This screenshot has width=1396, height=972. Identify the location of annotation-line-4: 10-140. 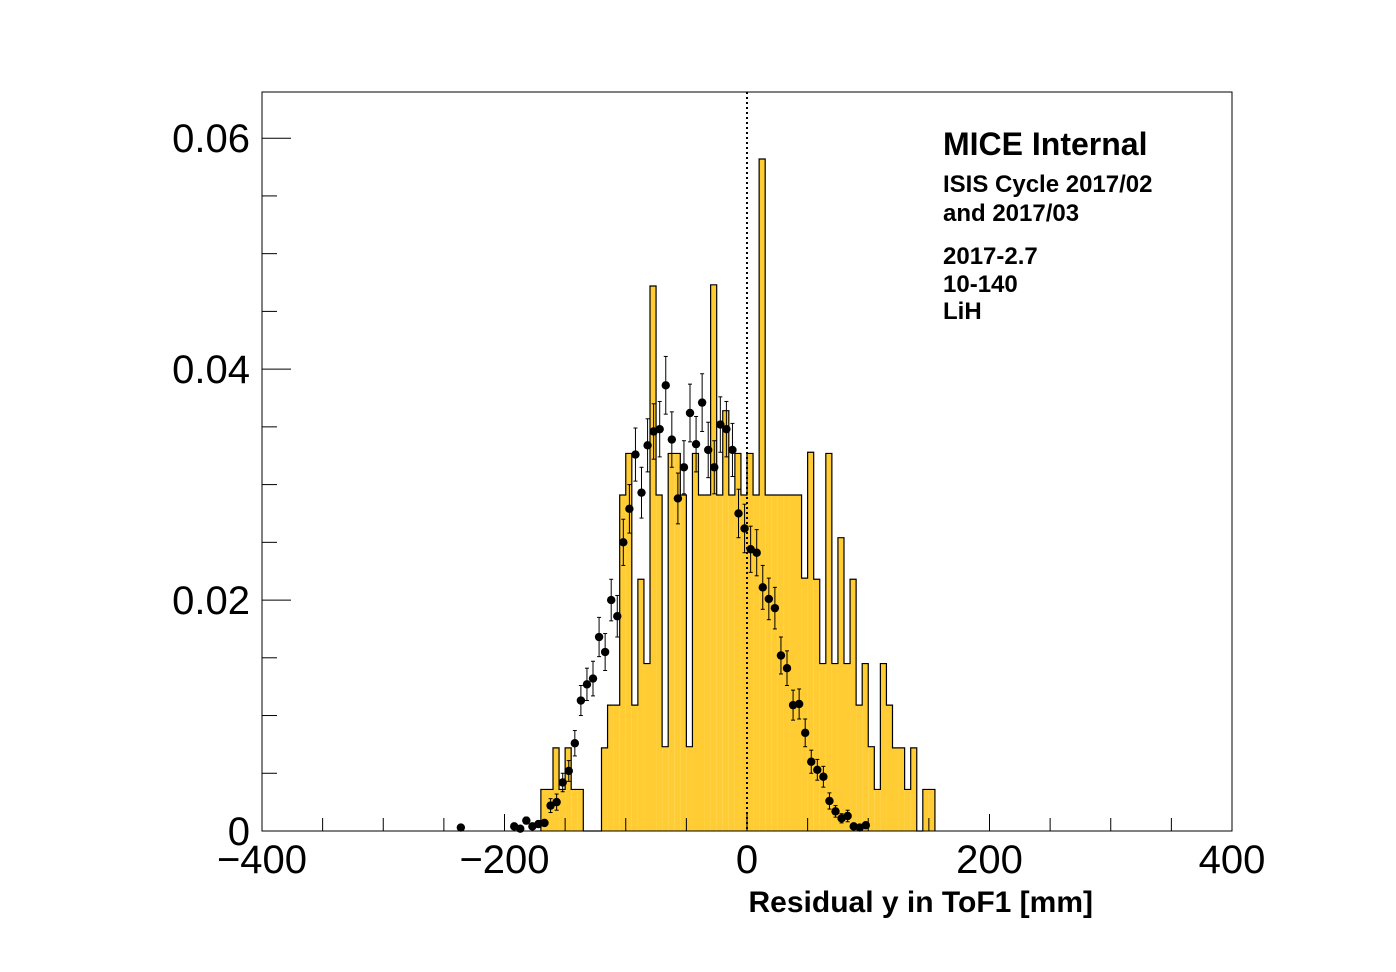
(980, 284).